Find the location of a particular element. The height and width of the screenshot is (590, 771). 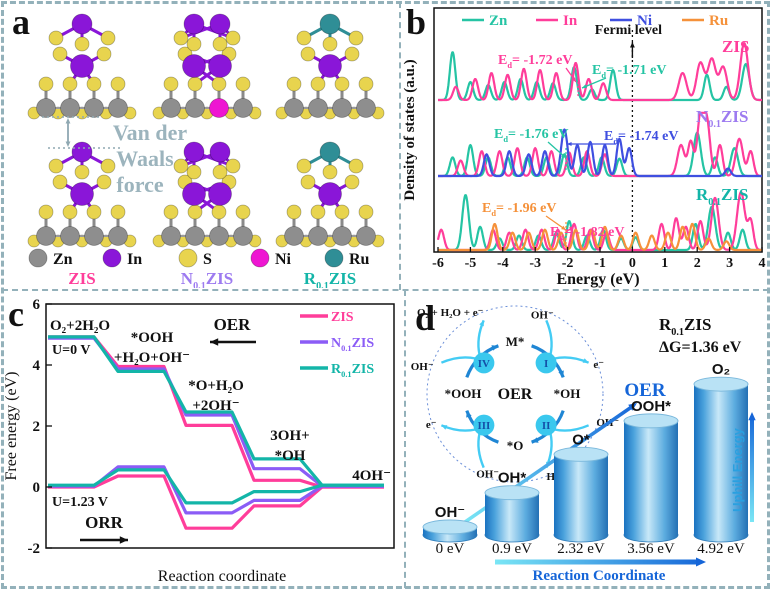

ed-annotation: Ed= -1.74 eV is located at coordinates (641, 137).